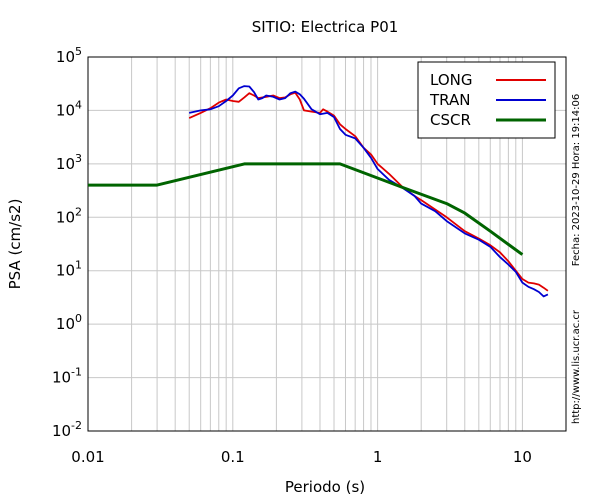 The image size is (600, 500). What do you see at coordinates (325, 27) in the screenshot?
I see `chart-title: SITIO: Electrica P01` at bounding box center [325, 27].